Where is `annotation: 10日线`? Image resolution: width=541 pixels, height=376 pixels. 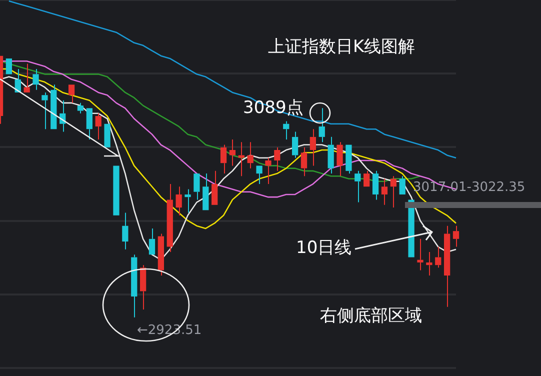
annotation: 10日线 is located at coordinates (324, 248).